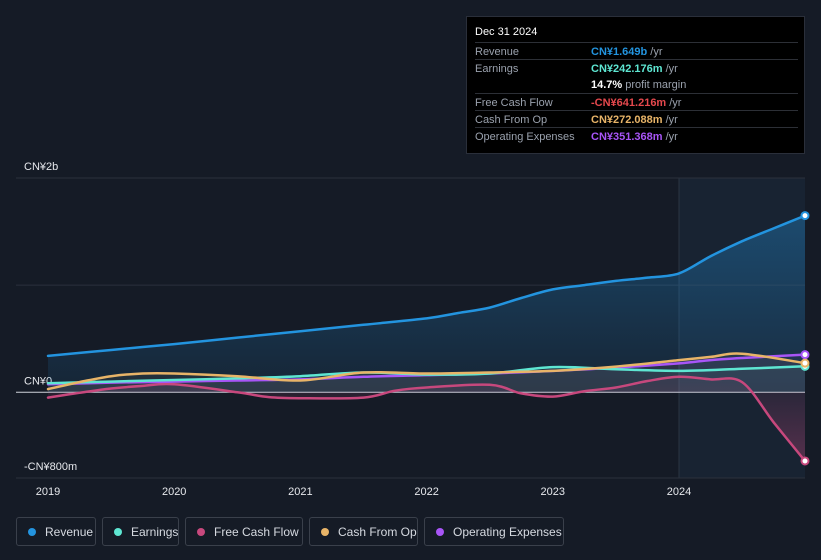  What do you see at coordinates (629, 103) in the screenshot?
I see `tooltip-value-text: -CN¥641.216m` at bounding box center [629, 103].